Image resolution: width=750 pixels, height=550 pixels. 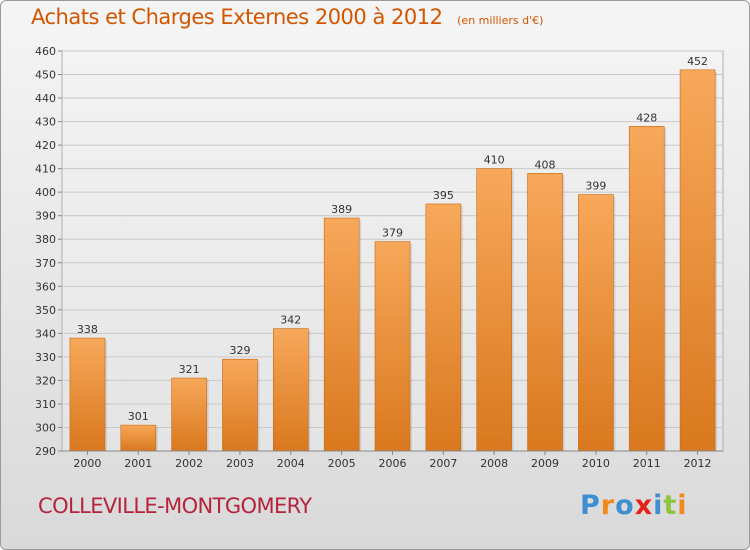 What do you see at coordinates (545, 312) in the screenshot?
I see `bar-2009` at bounding box center [545, 312].